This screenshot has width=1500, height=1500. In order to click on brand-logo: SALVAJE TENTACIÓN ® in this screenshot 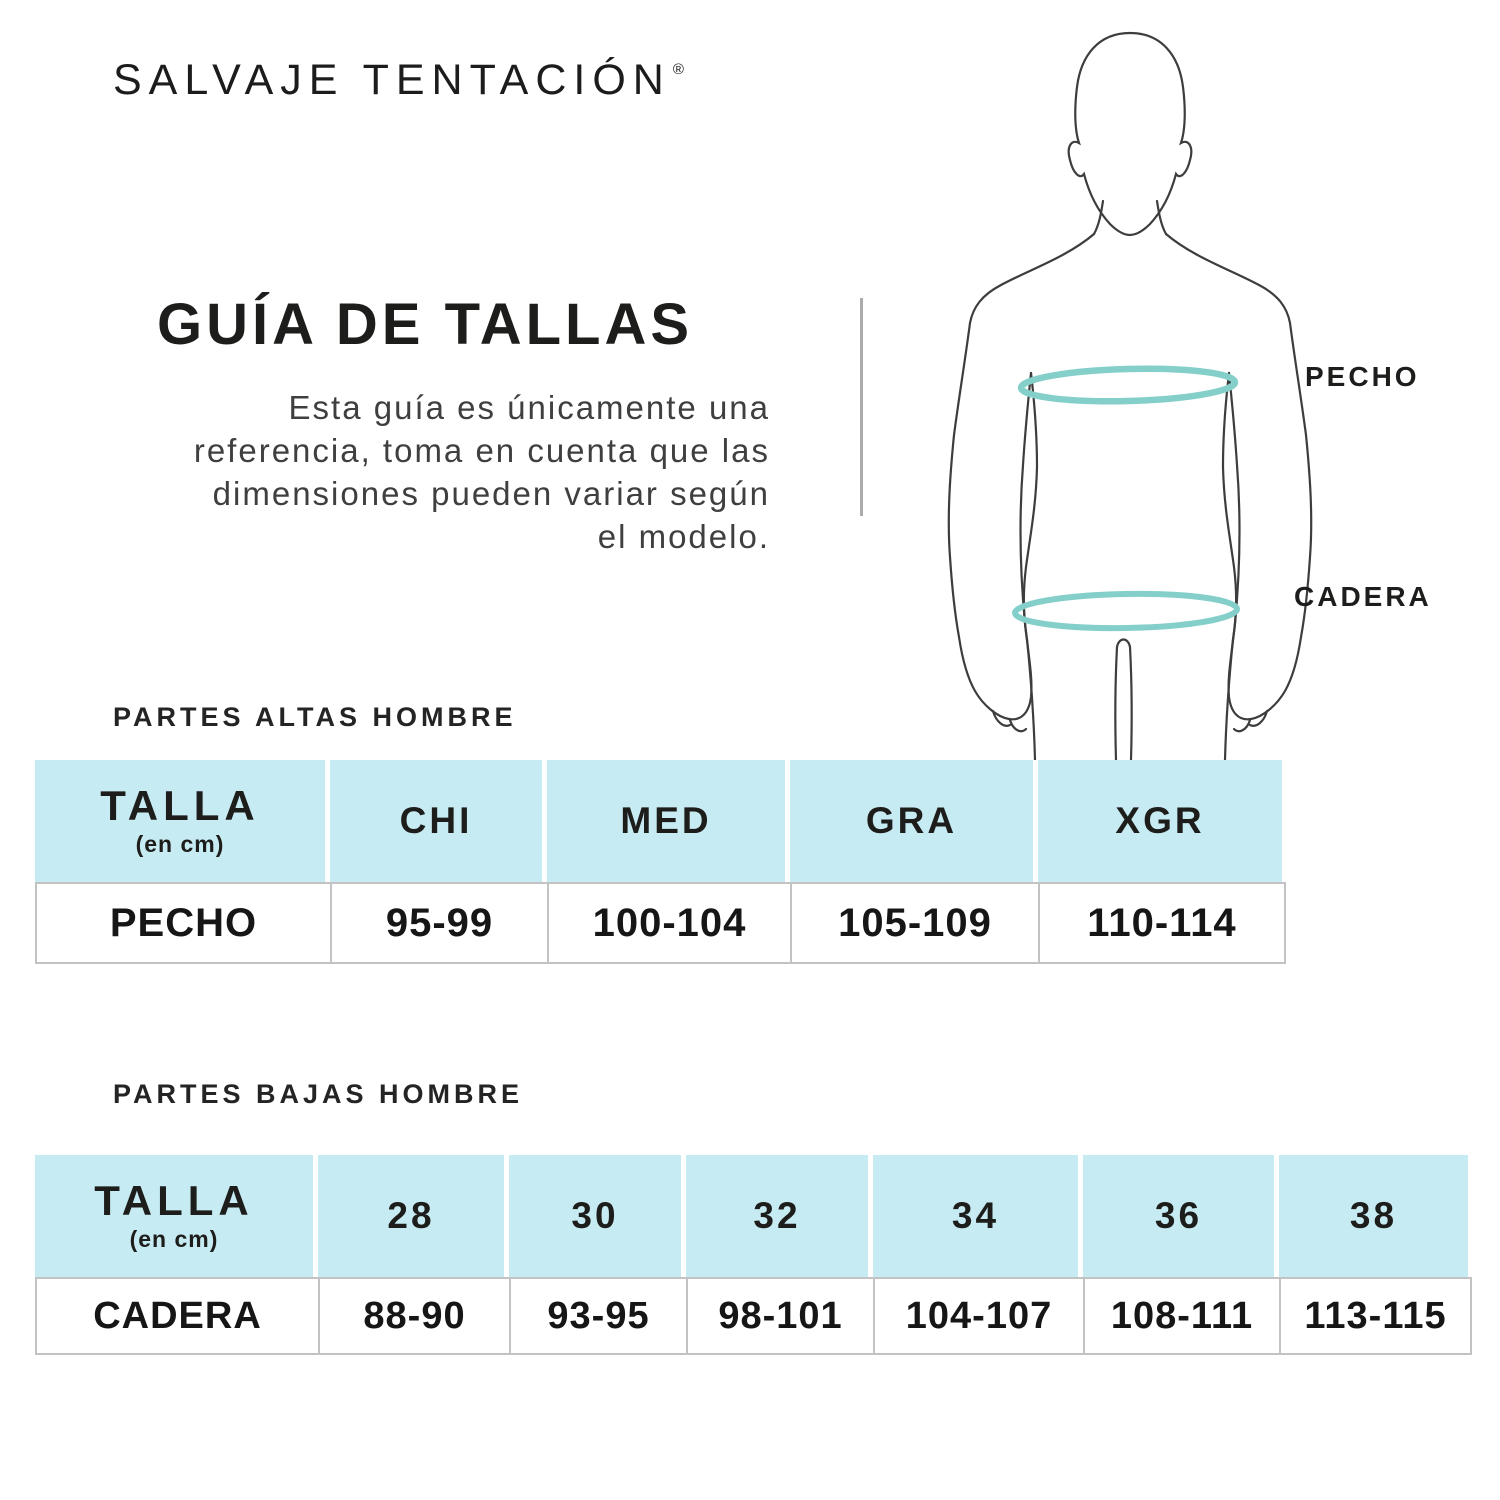, I will do `click(398, 80)`.